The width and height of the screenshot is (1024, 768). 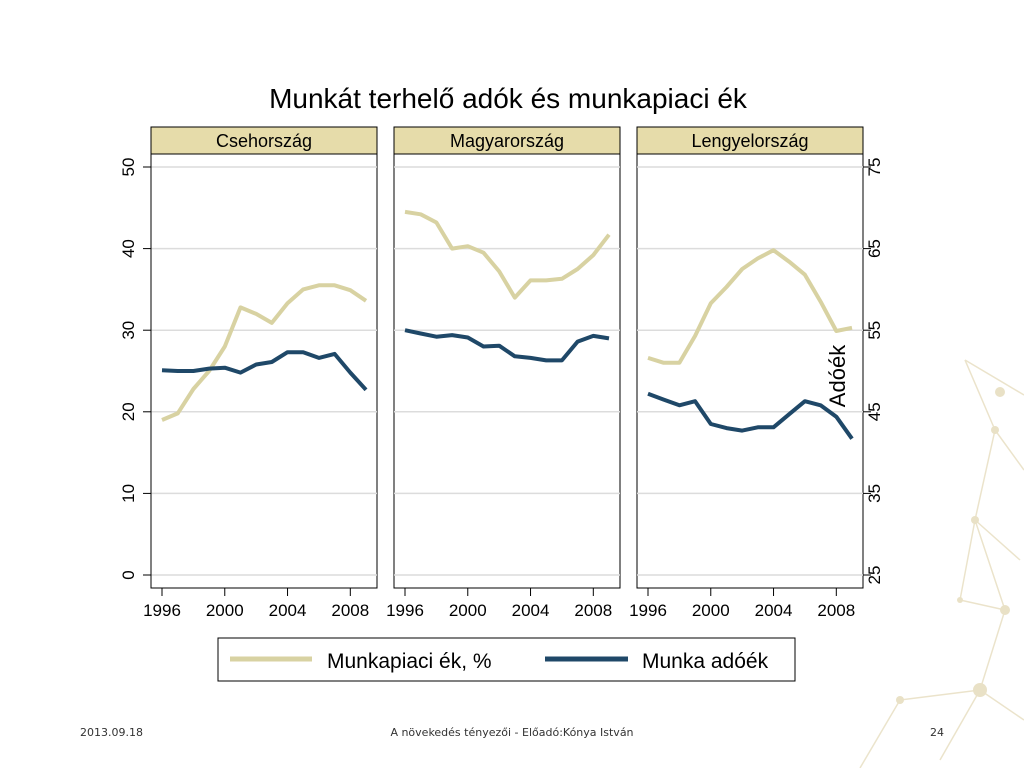 I want to click on y-tick-label: 20, so click(x=128, y=411).